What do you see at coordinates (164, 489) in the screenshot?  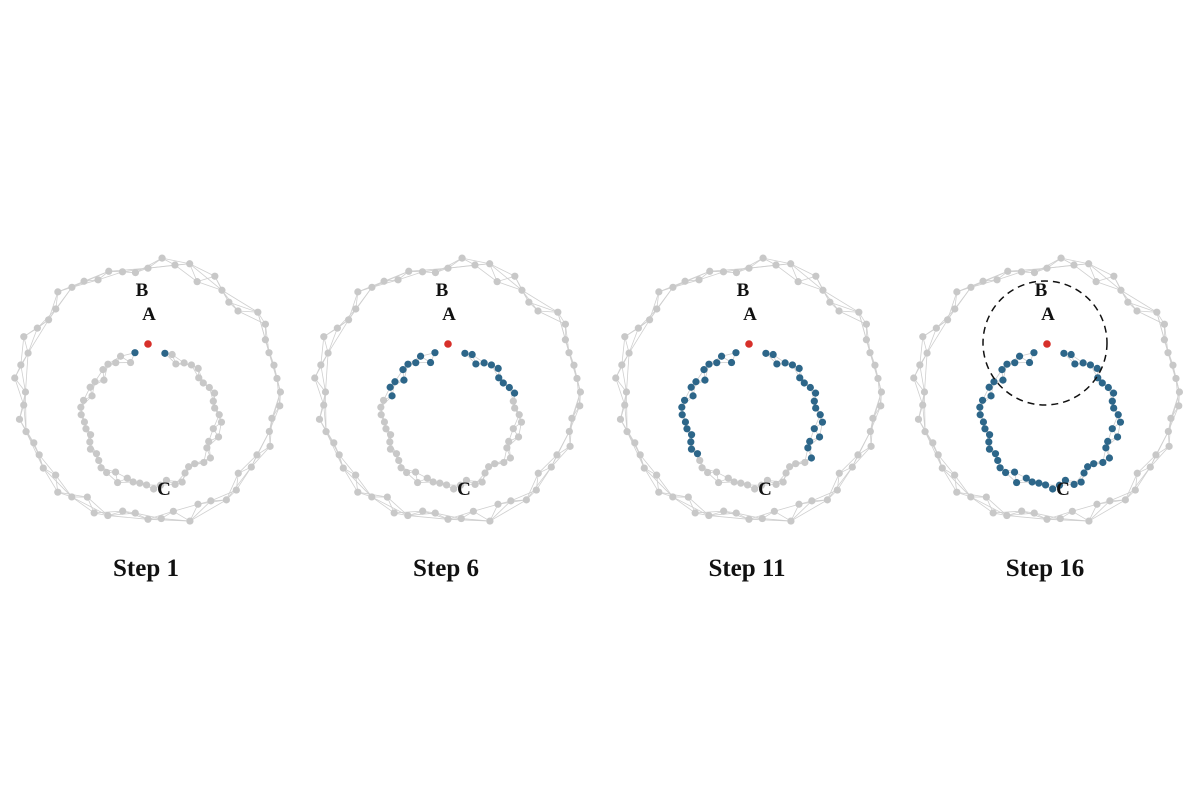 I see `node-label-c: C` at bounding box center [164, 489].